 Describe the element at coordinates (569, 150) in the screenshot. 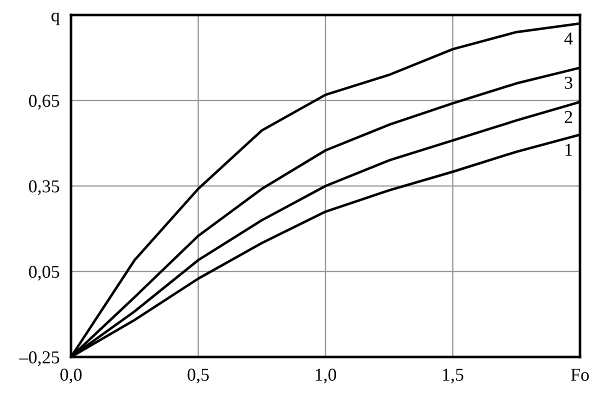

I see `series-label: 1` at that location.